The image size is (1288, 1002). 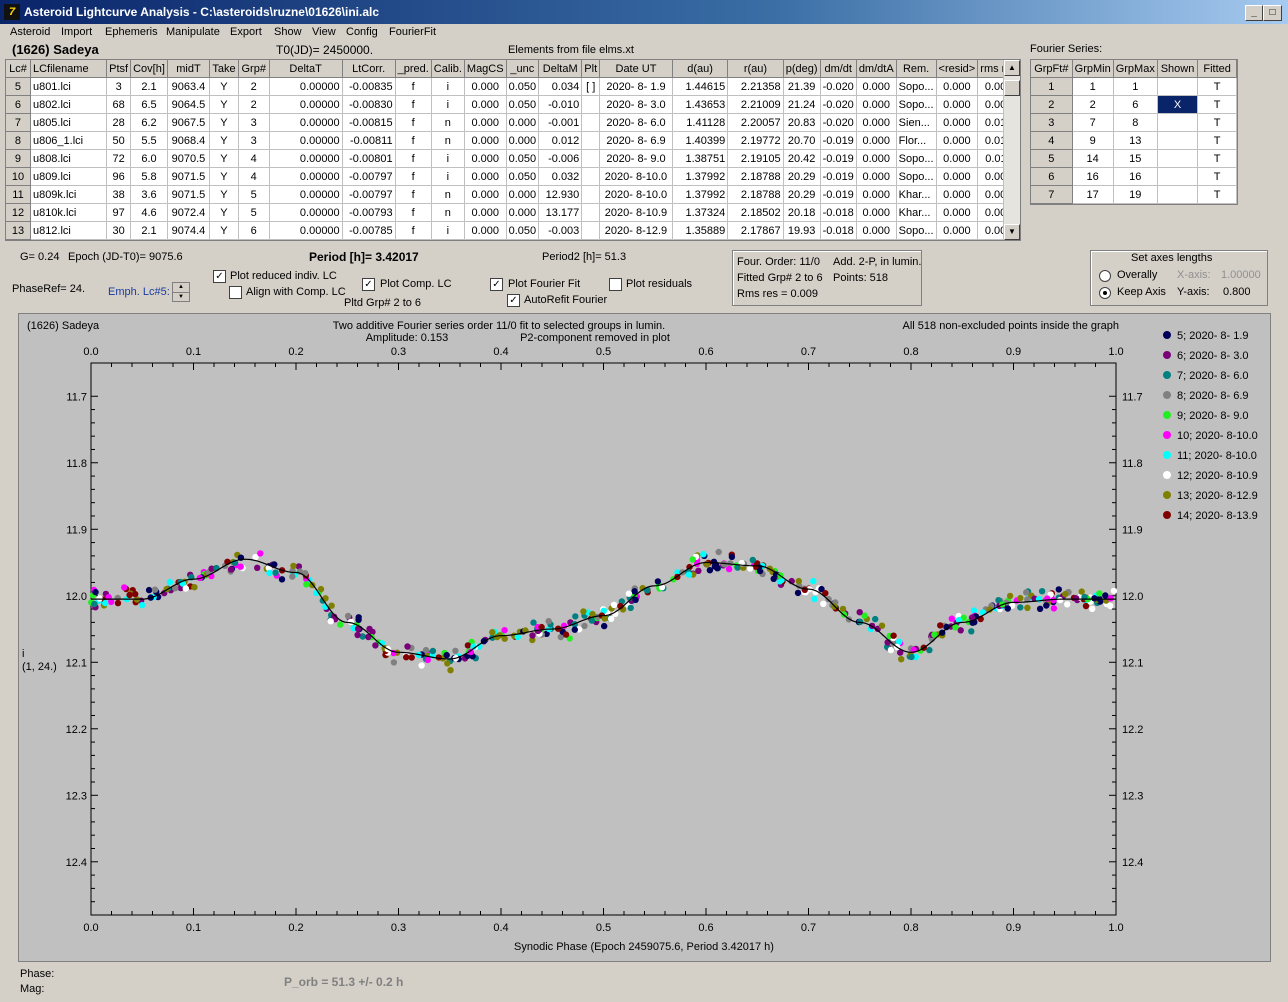 What do you see at coordinates (513, 300) in the screenshot?
I see `autorefit-checkbox: ✓` at bounding box center [513, 300].